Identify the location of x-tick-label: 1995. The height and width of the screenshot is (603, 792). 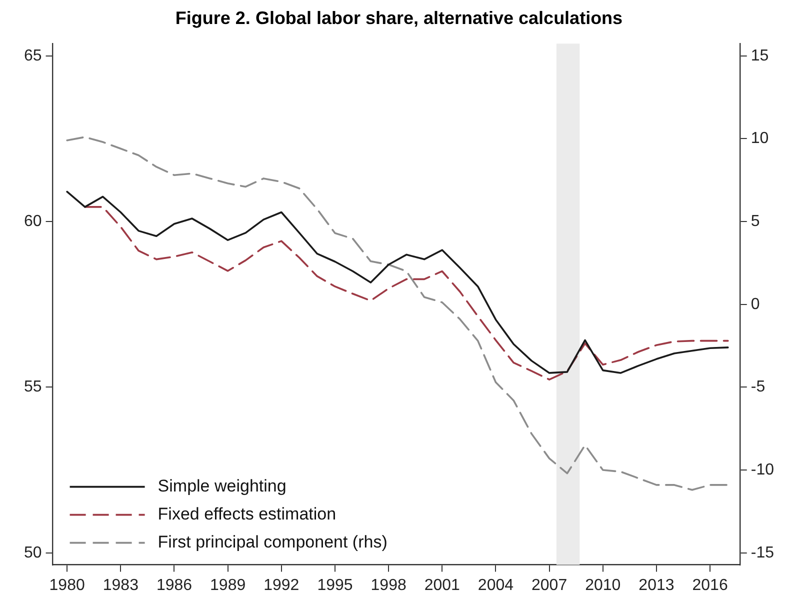
(335, 585).